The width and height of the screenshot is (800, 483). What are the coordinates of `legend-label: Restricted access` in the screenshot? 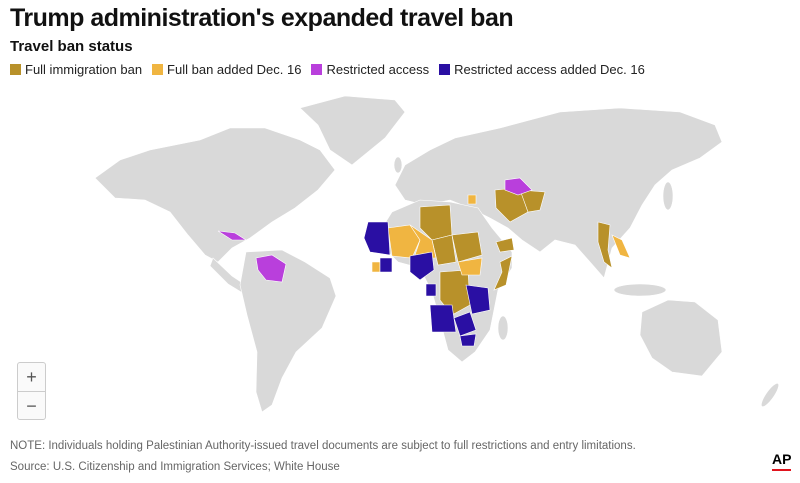 It's located at (378, 69).